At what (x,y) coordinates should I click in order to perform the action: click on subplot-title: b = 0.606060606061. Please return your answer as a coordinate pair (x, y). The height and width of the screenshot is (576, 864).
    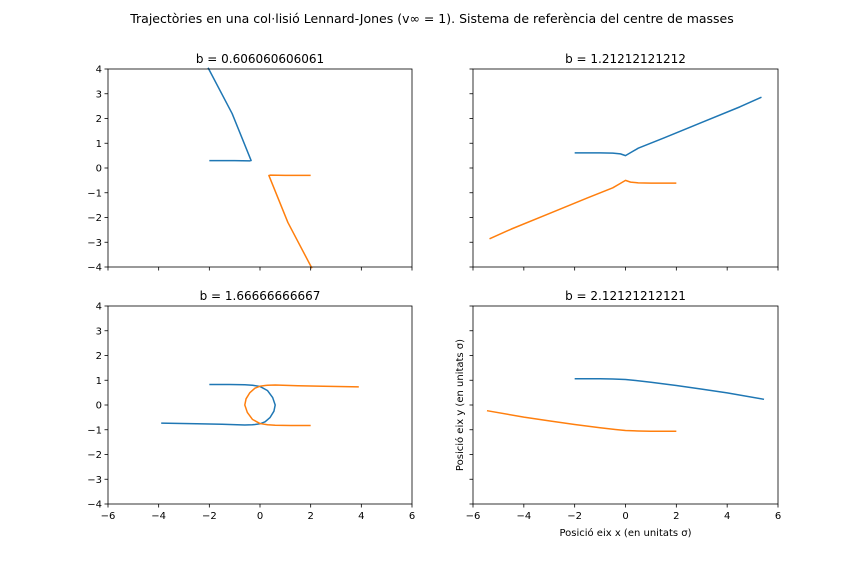
    Looking at the image, I should click on (260, 59).